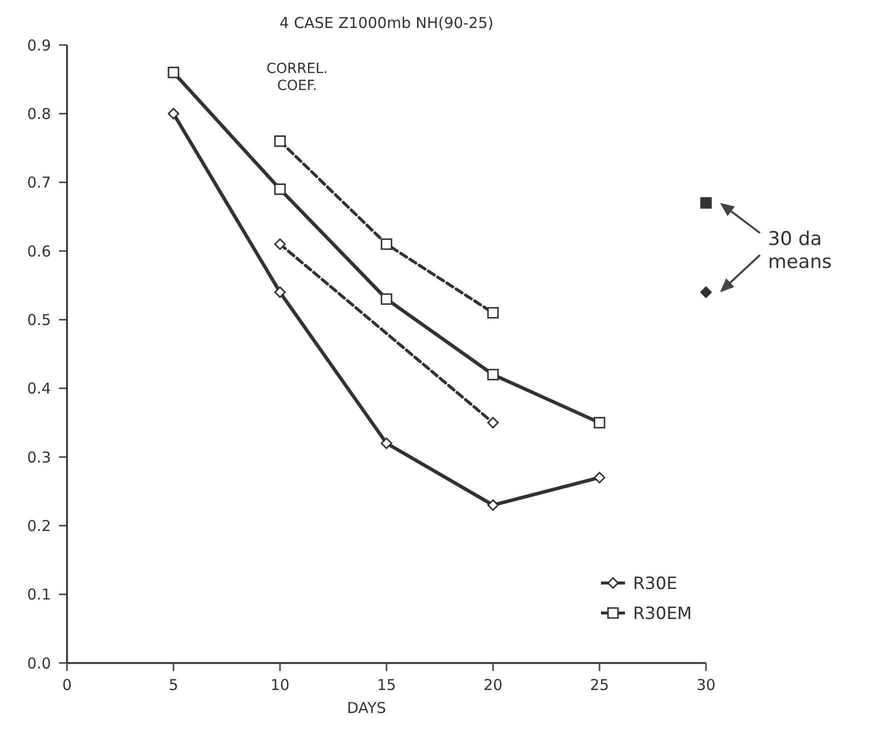 Image resolution: width=874 pixels, height=731 pixels. I want to click on annotation: CORREL. COEF., so click(297, 77).